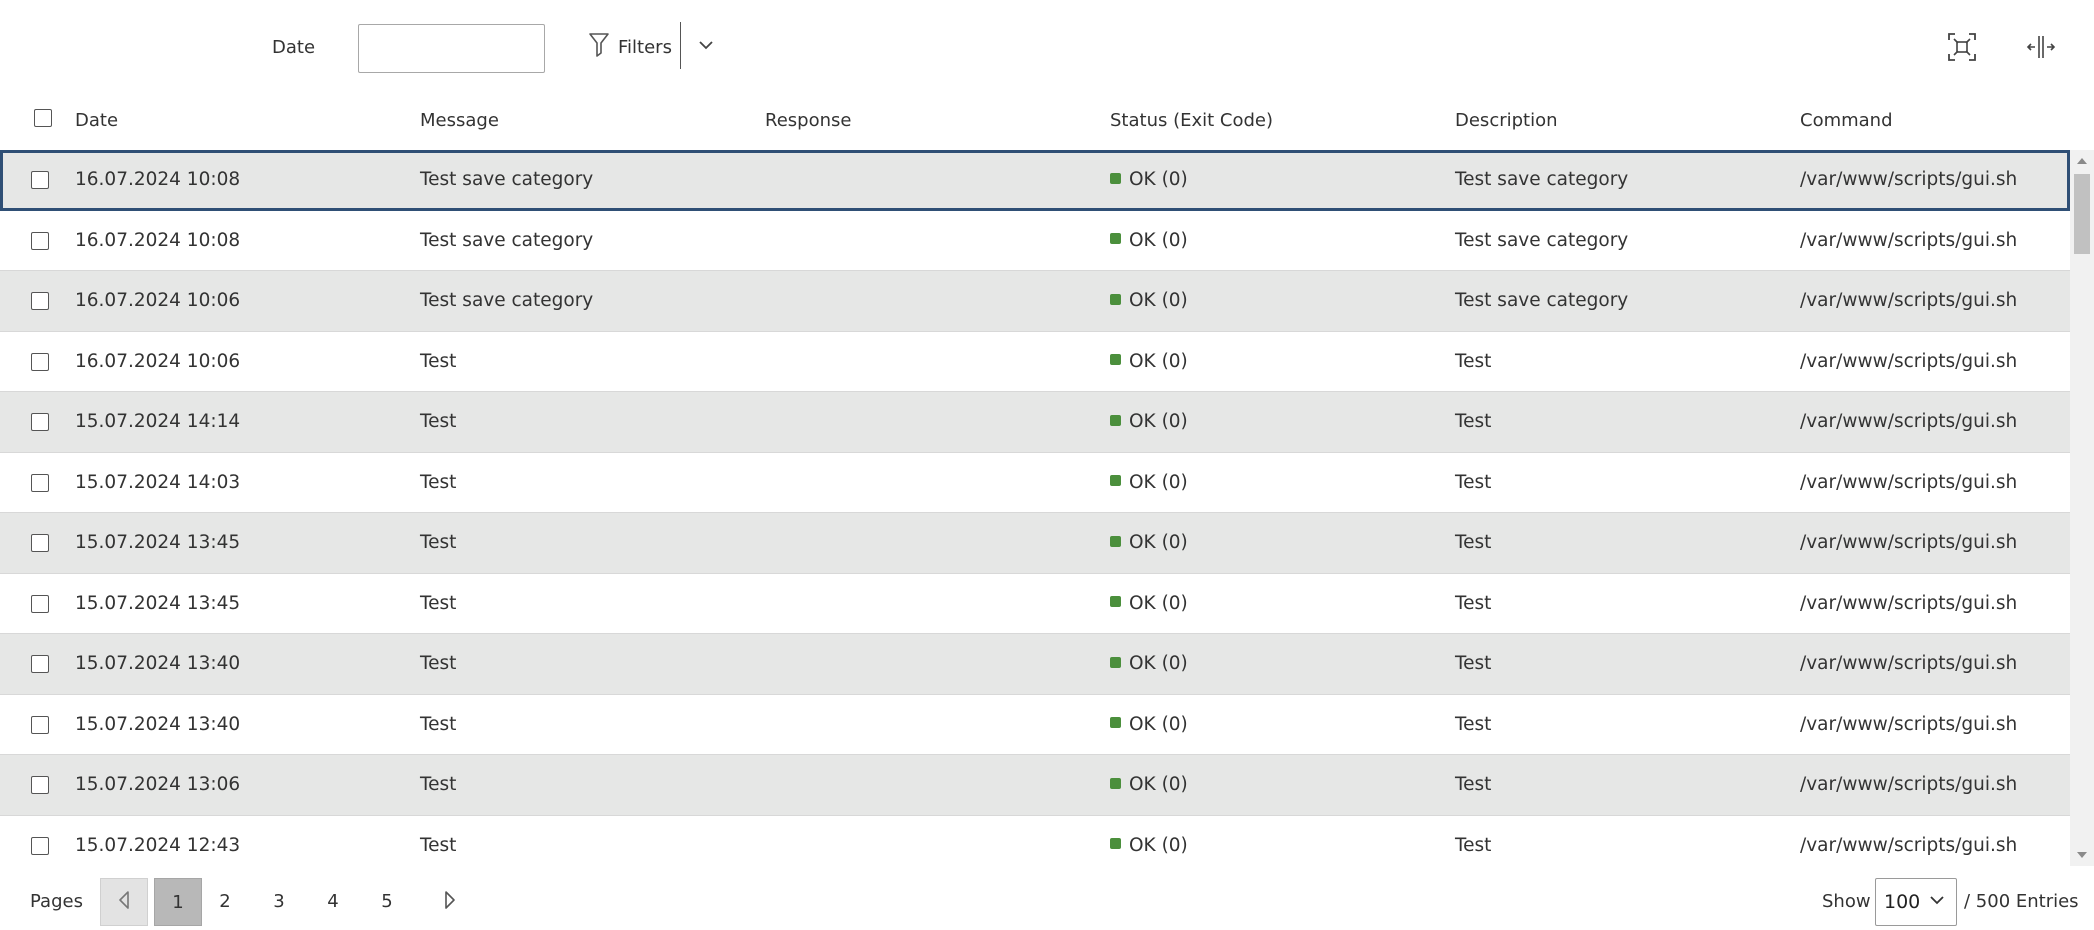 This screenshot has height=930, width=2094. What do you see at coordinates (680, 45) in the screenshot?
I see `filters-divider` at bounding box center [680, 45].